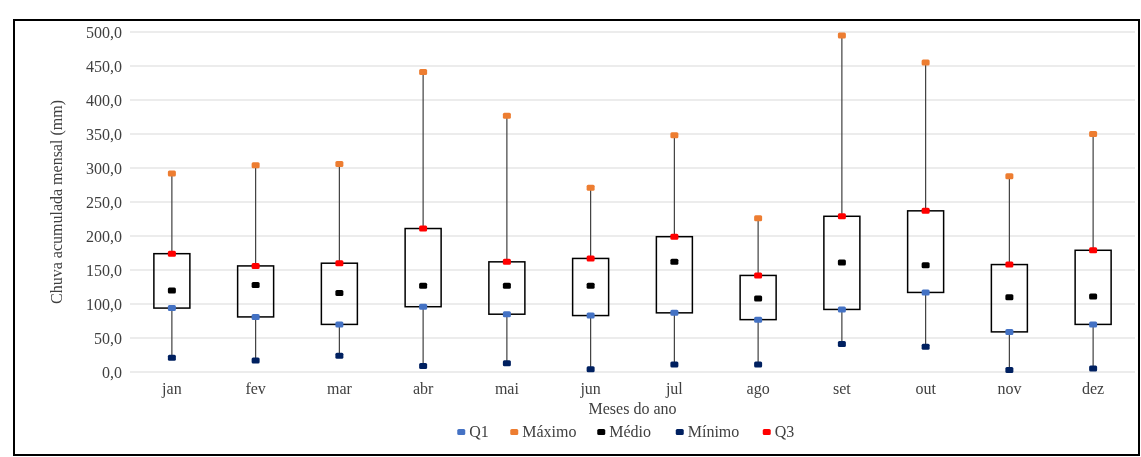 The image size is (1141, 457). What do you see at coordinates (171, 389) in the screenshot?
I see `x-tick-label: jan` at bounding box center [171, 389].